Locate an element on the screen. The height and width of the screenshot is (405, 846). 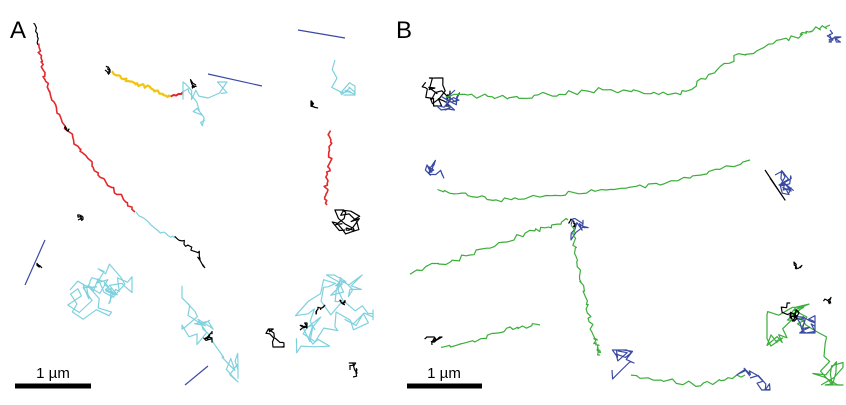
panel-a-label: A is located at coordinates (18, 30).